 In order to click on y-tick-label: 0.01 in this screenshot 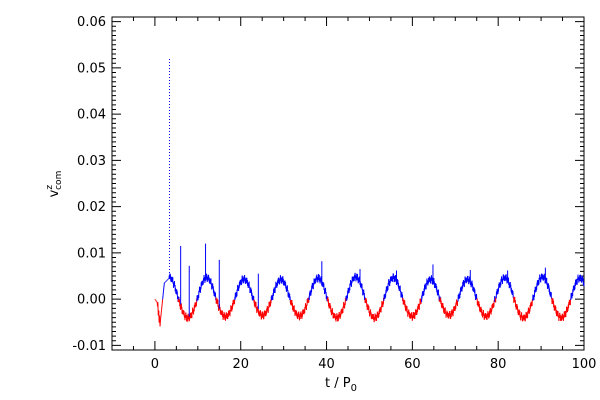, I will do `click(91, 253)`.